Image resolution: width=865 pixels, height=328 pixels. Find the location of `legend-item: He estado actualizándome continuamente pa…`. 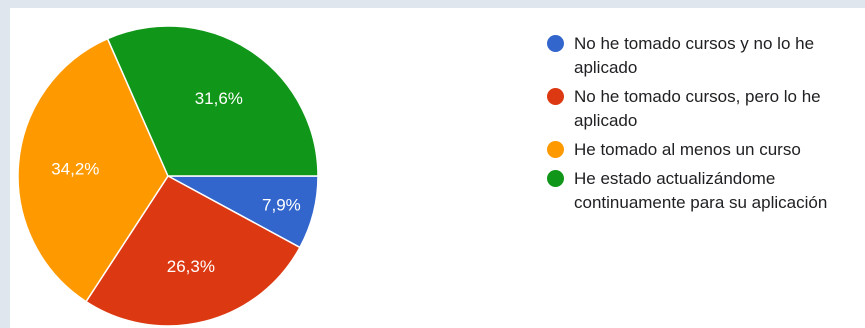

legend-item: He estado actualizándome continuamente pa… is located at coordinates (706, 191).